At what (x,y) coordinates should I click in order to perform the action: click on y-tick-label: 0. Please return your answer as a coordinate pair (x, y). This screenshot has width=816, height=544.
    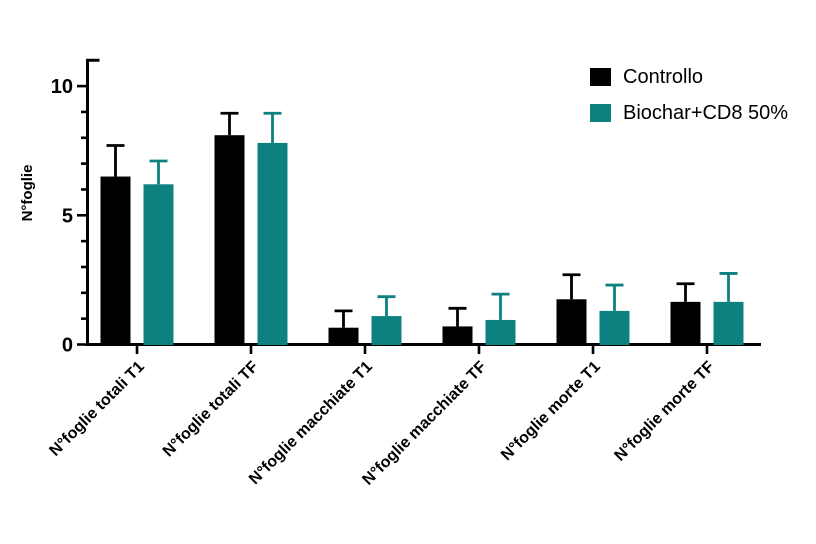
    Looking at the image, I should click on (67, 346).